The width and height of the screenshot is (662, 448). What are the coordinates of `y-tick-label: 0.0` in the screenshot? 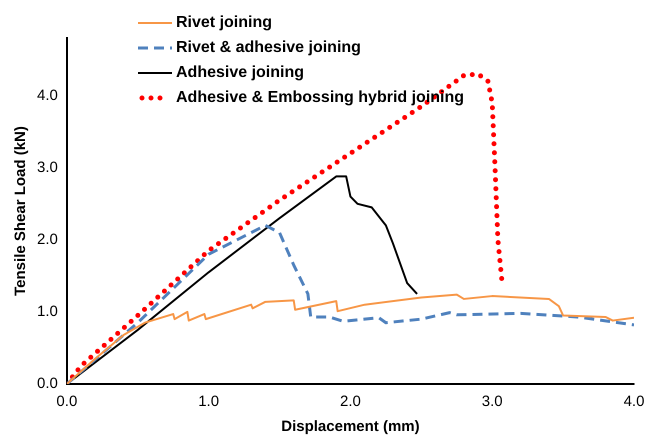 It's located at (47, 383).